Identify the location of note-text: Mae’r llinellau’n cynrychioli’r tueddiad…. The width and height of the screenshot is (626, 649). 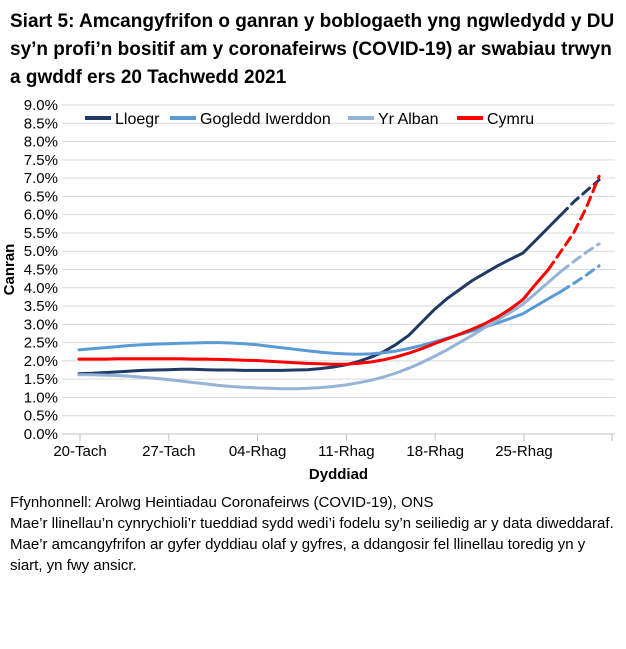
(312, 544).